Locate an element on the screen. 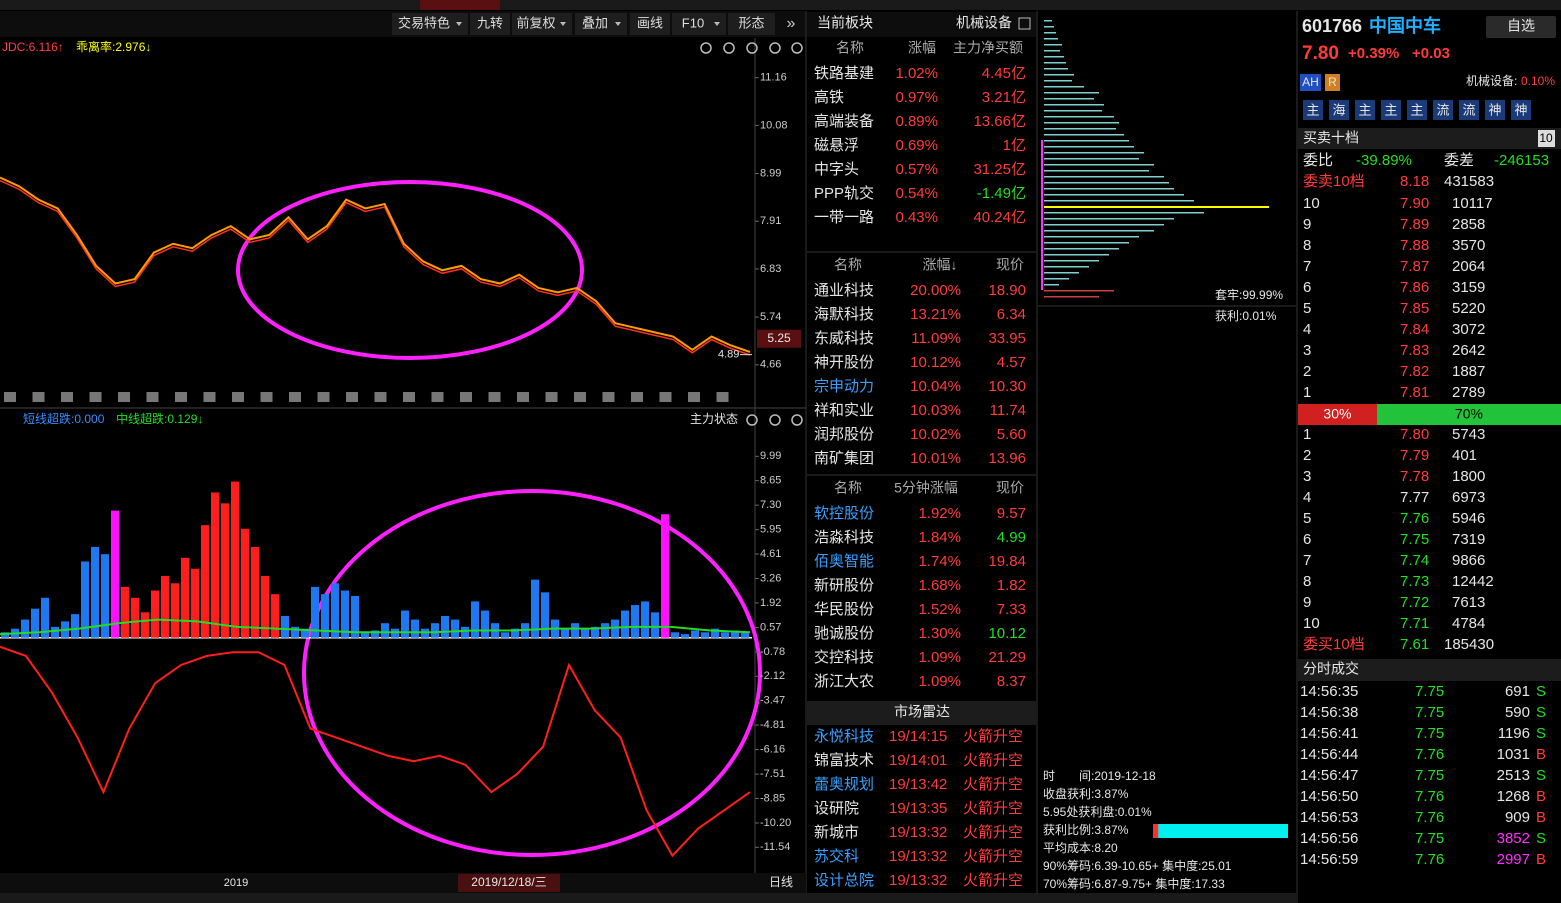  badge-bg is located at coordinates (1332, 82).